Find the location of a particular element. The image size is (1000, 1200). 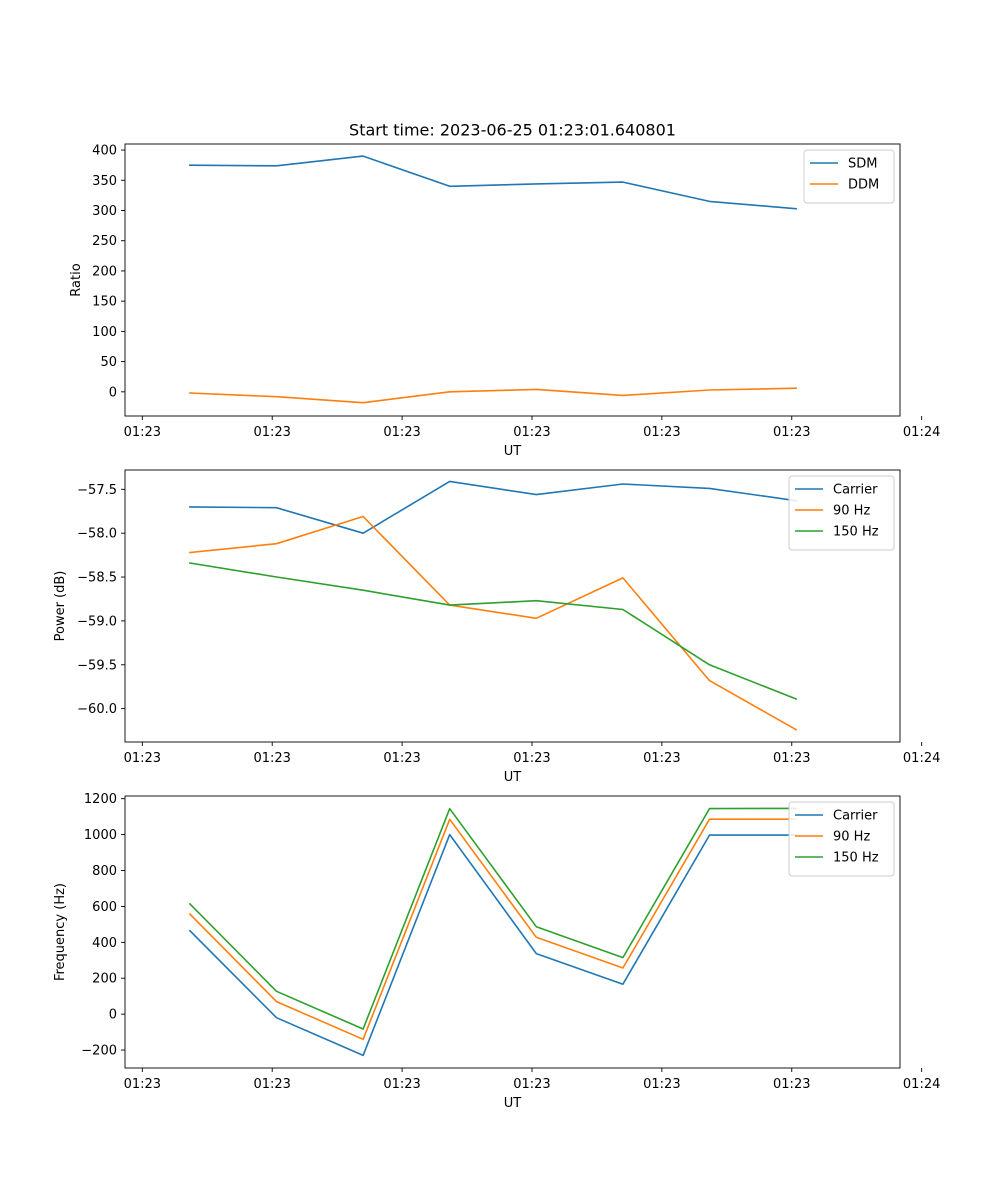

y-tick-label: −60.0 is located at coordinates (97, 709).